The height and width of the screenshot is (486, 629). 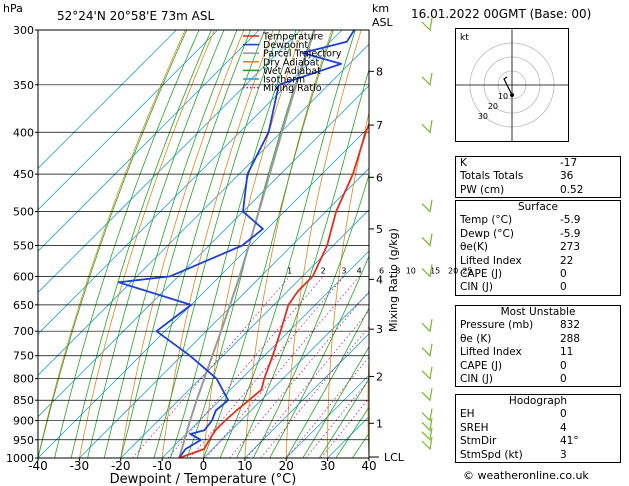 I want to click on hodograph-storm-marker, so click(x=512, y=95).